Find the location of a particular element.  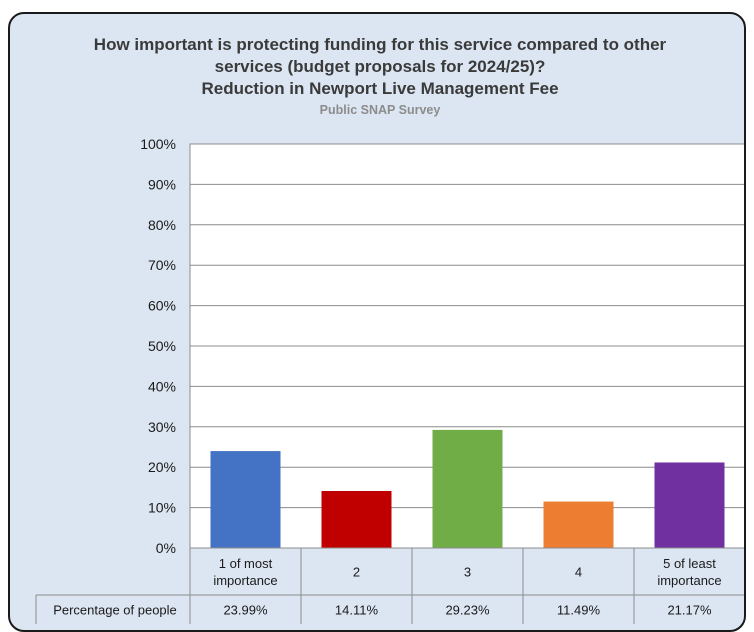

y-tick-label: 100% is located at coordinates (158, 144).